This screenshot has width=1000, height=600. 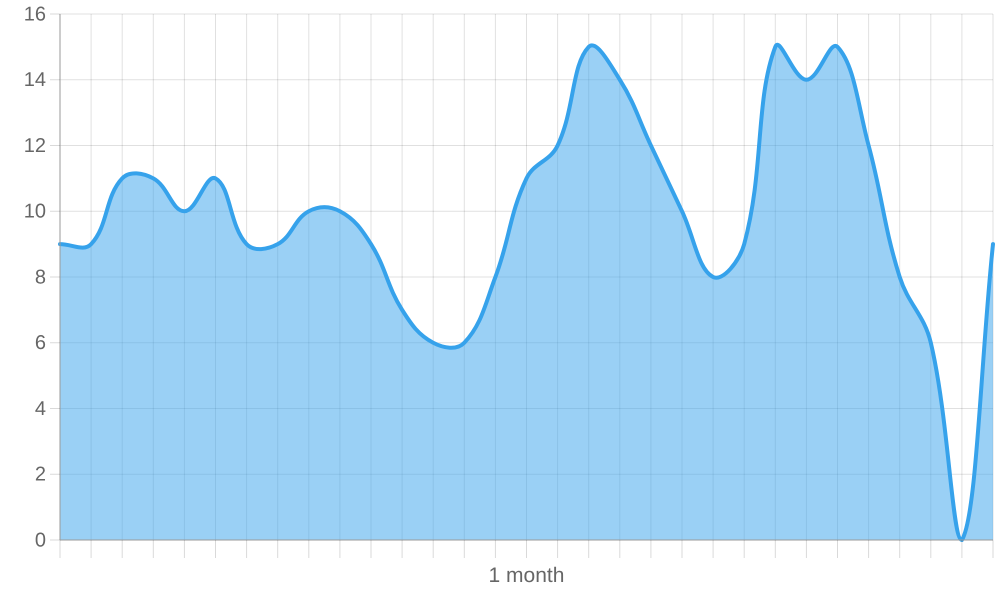 I want to click on y-tick-label: 12, so click(x=35, y=145).